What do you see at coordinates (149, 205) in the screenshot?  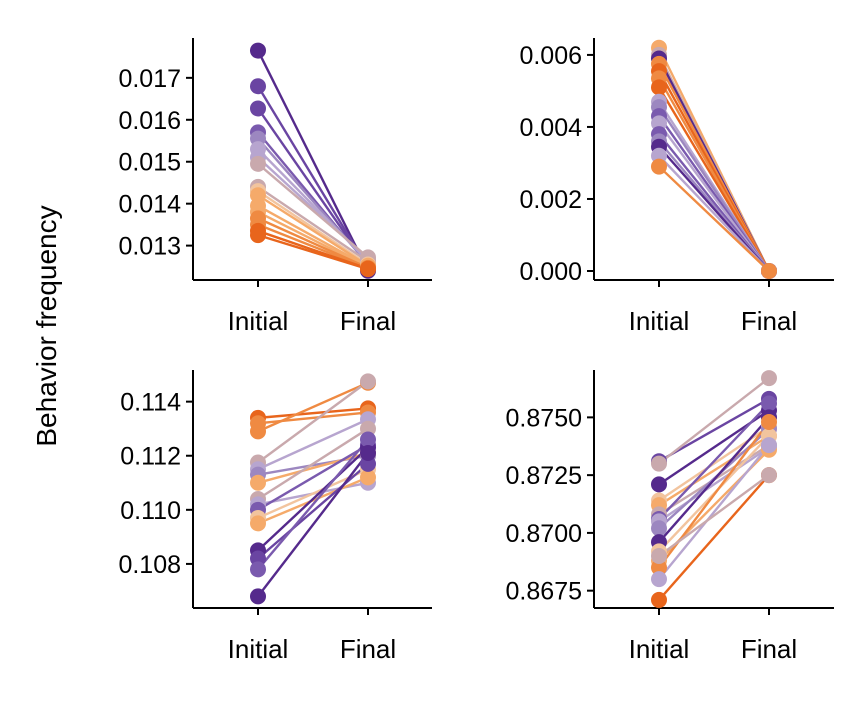 I see `y-tick-label: 0.014` at bounding box center [149, 205].